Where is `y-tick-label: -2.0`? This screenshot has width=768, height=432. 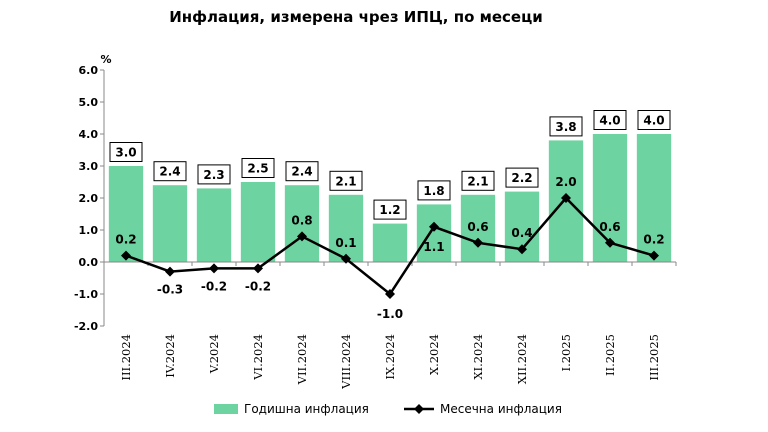
y-tick-label: -2.0 is located at coordinates (86, 326).